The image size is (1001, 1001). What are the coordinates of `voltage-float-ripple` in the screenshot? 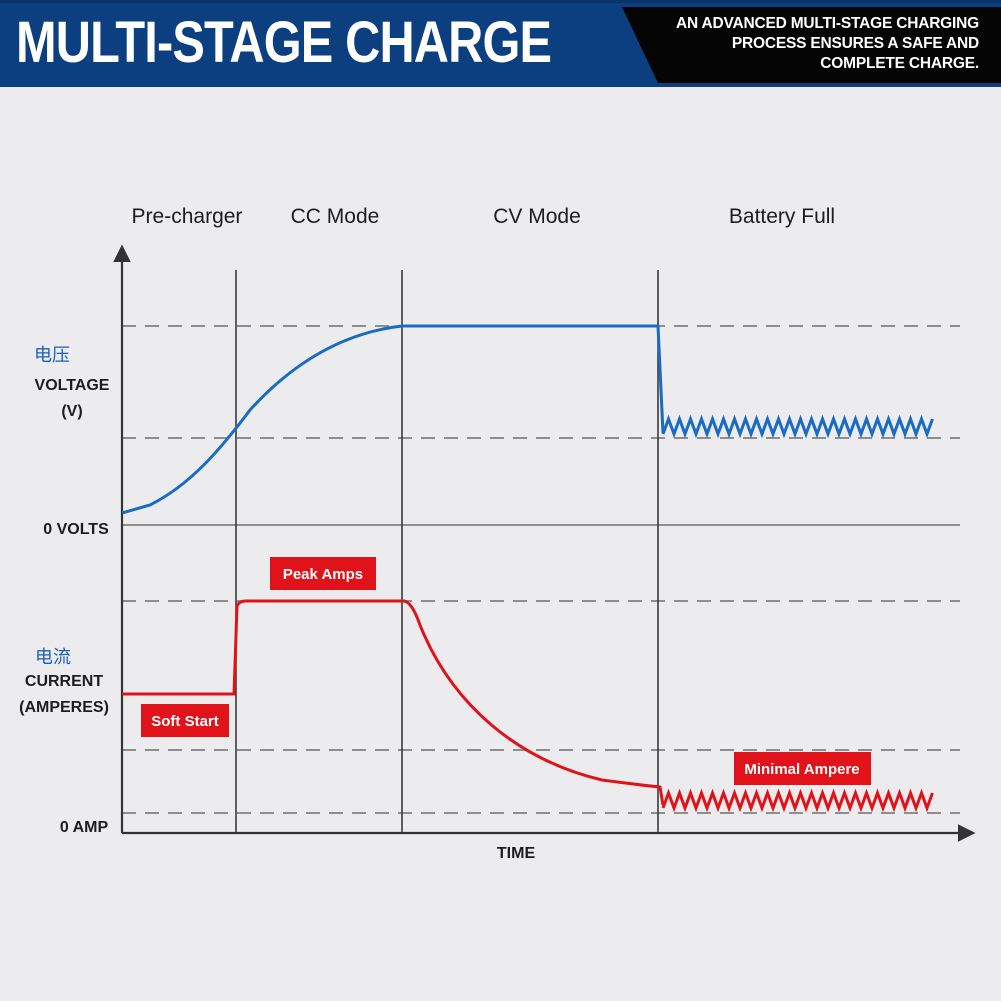 It's located at (797, 426).